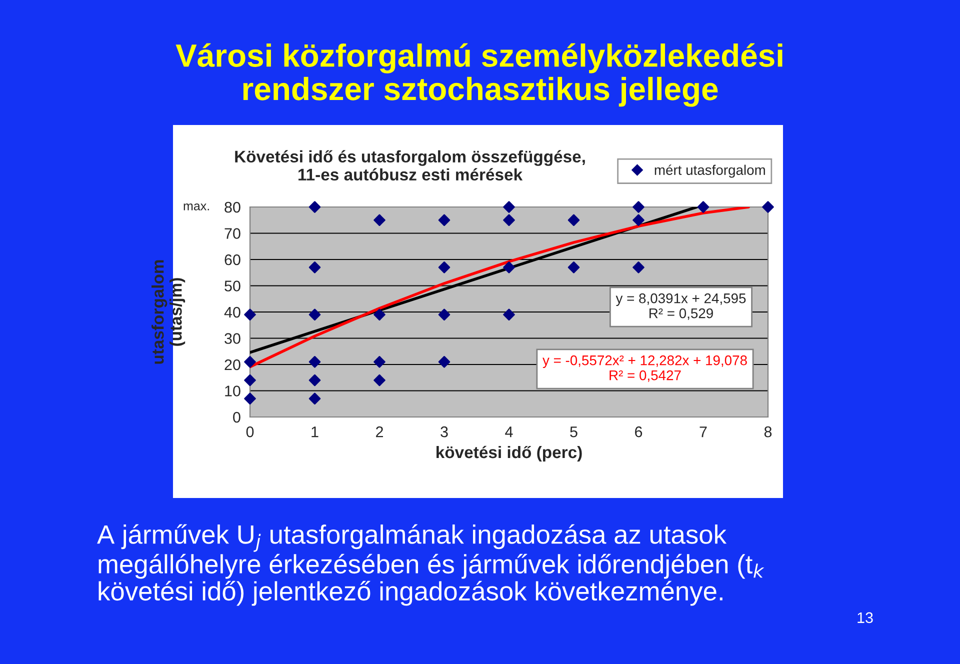 Image resolution: width=960 pixels, height=664 pixels. What do you see at coordinates (169, 312) in the screenshot?
I see `y-axis-title: utasforgalom (utas/jm)` at bounding box center [169, 312].